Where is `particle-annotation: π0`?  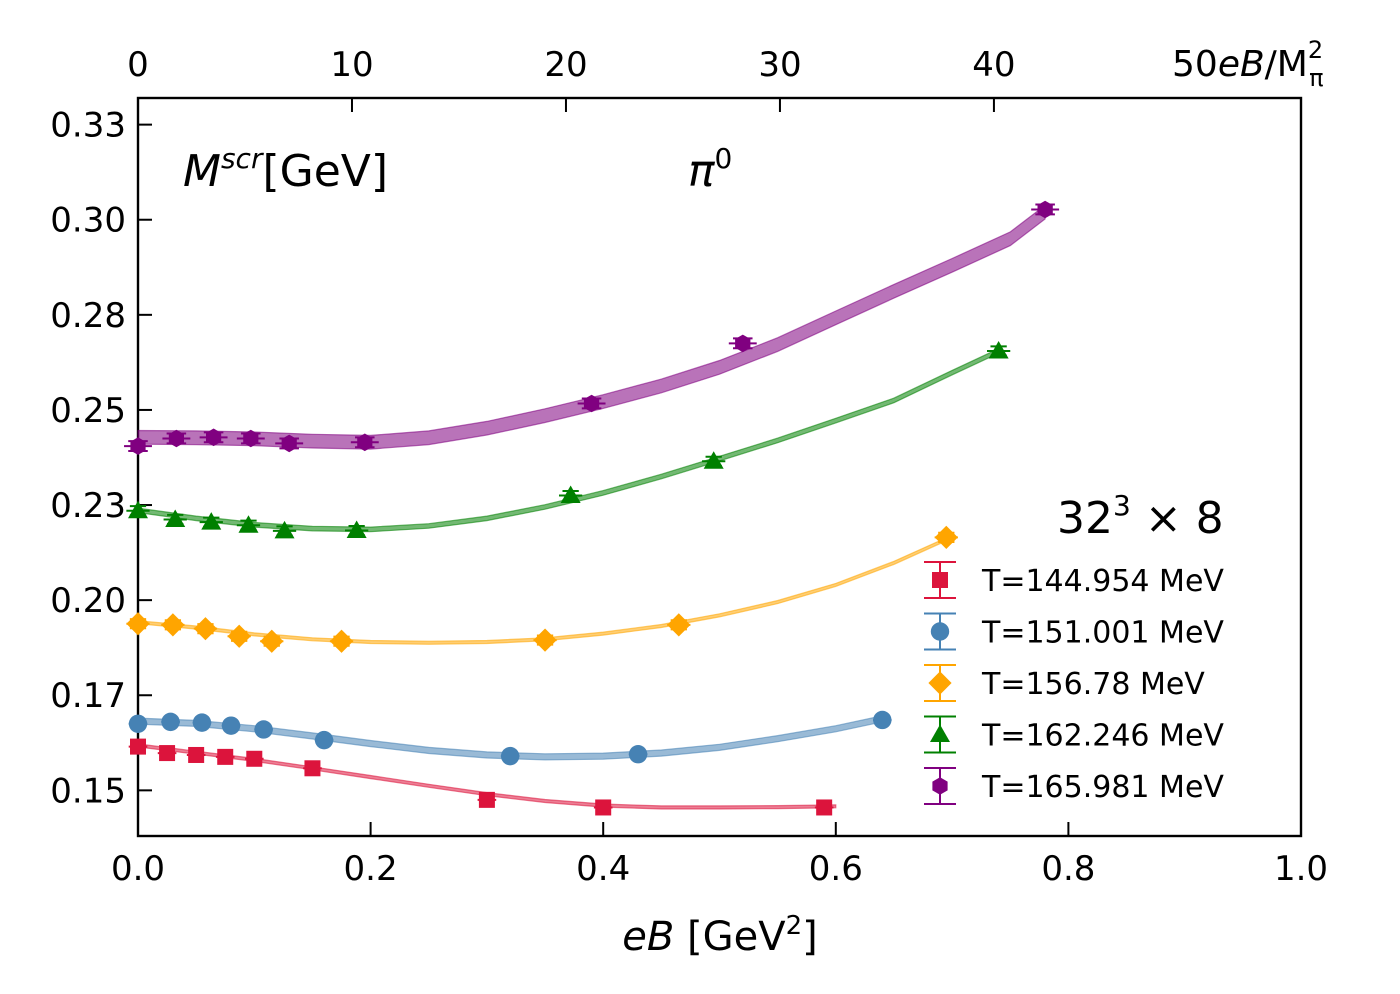 particle-annotation: π0 is located at coordinates (710, 169).